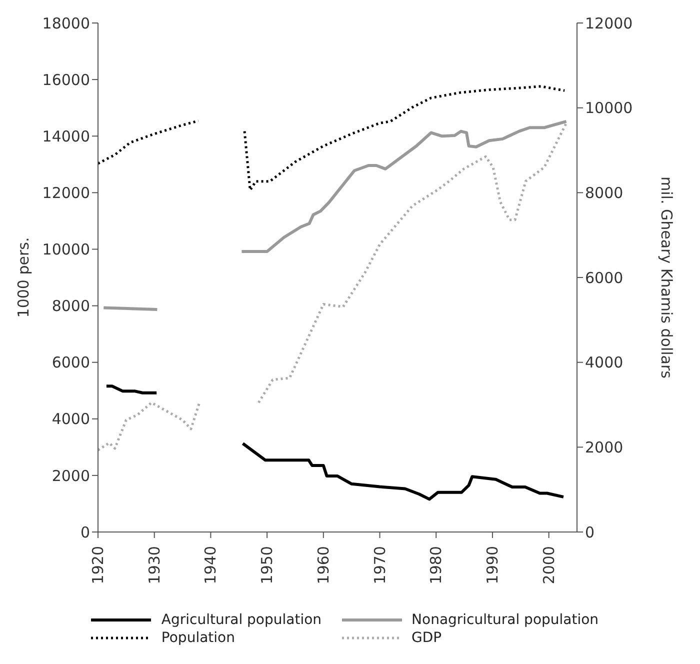 The width and height of the screenshot is (700, 664). Describe the element at coordinates (71, 306) in the screenshot. I see `y-tick-label: 8000` at that location.